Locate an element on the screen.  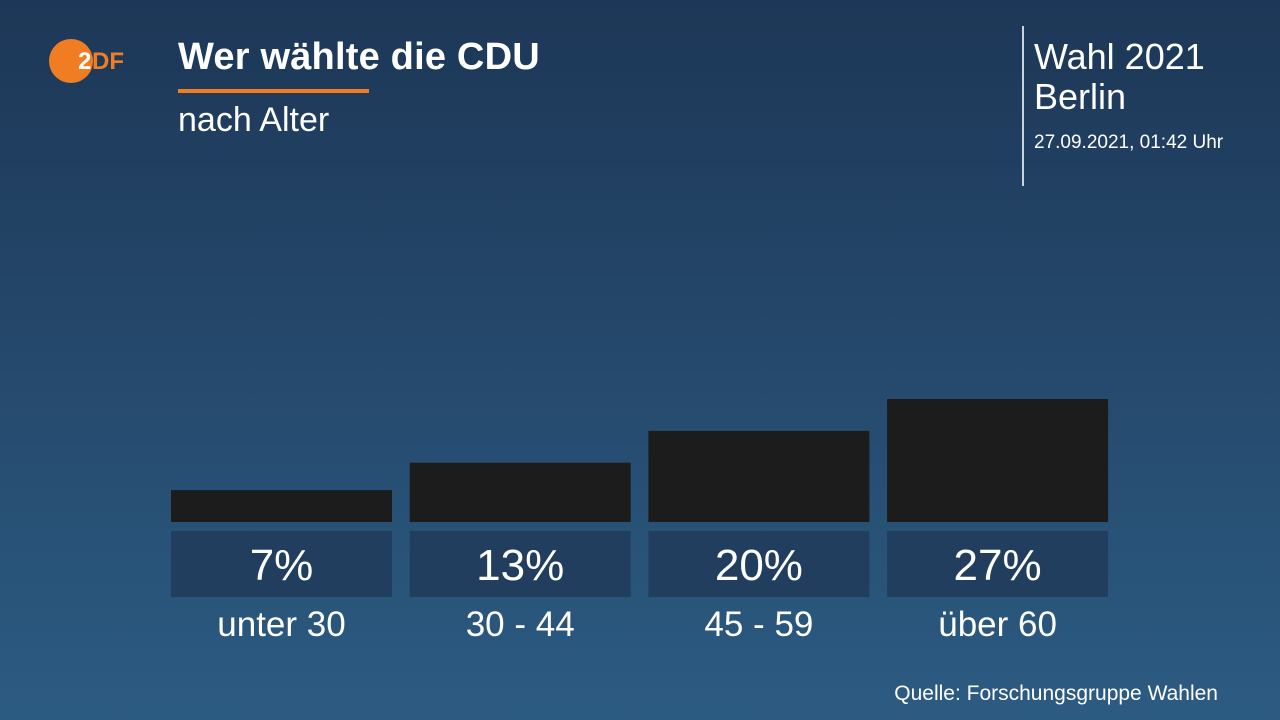
logo-text-right: DF is located at coordinates (108, 61).